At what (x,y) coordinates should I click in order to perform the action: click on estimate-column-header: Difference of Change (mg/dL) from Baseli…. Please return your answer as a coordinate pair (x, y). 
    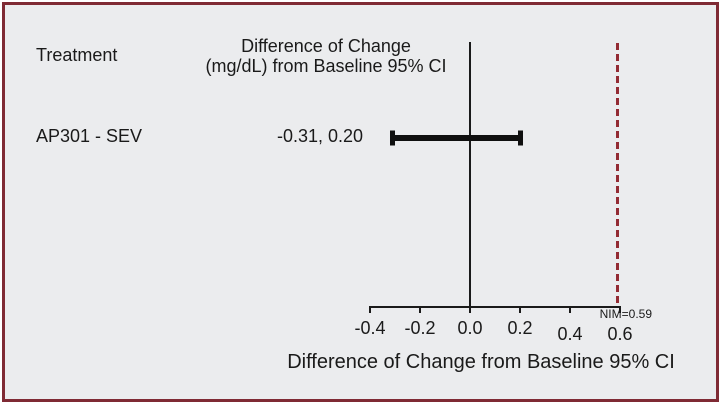
    Looking at the image, I should click on (326, 56).